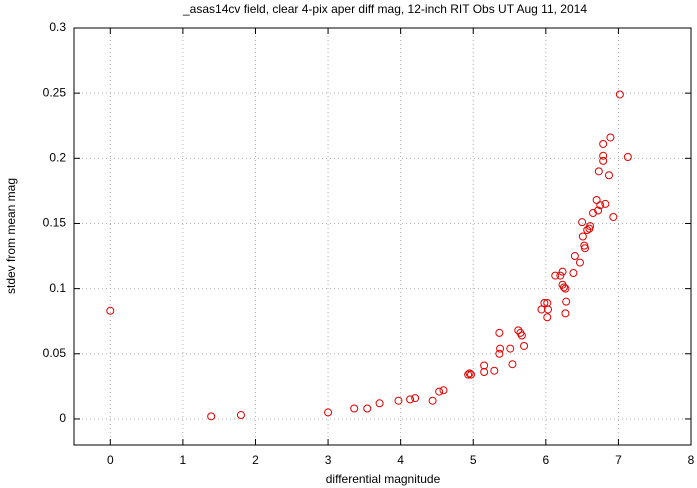 The height and width of the screenshot is (488, 697). What do you see at coordinates (255, 460) in the screenshot?
I see `x-tick-label: 2` at bounding box center [255, 460].